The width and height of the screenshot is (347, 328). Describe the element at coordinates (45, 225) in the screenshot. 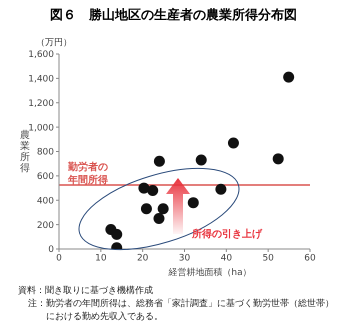

I see `y-tick-label: 200` at that location.